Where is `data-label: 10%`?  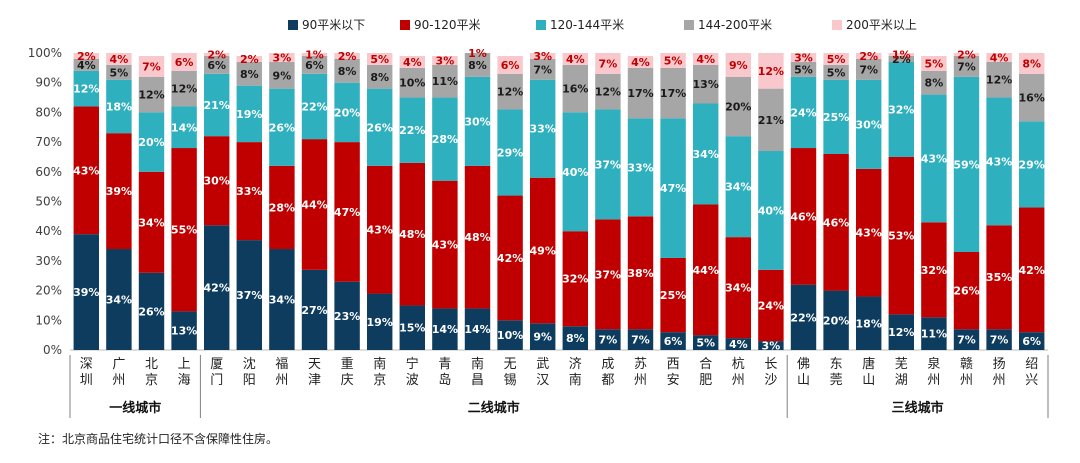
data-label: 10% is located at coordinates (412, 83).